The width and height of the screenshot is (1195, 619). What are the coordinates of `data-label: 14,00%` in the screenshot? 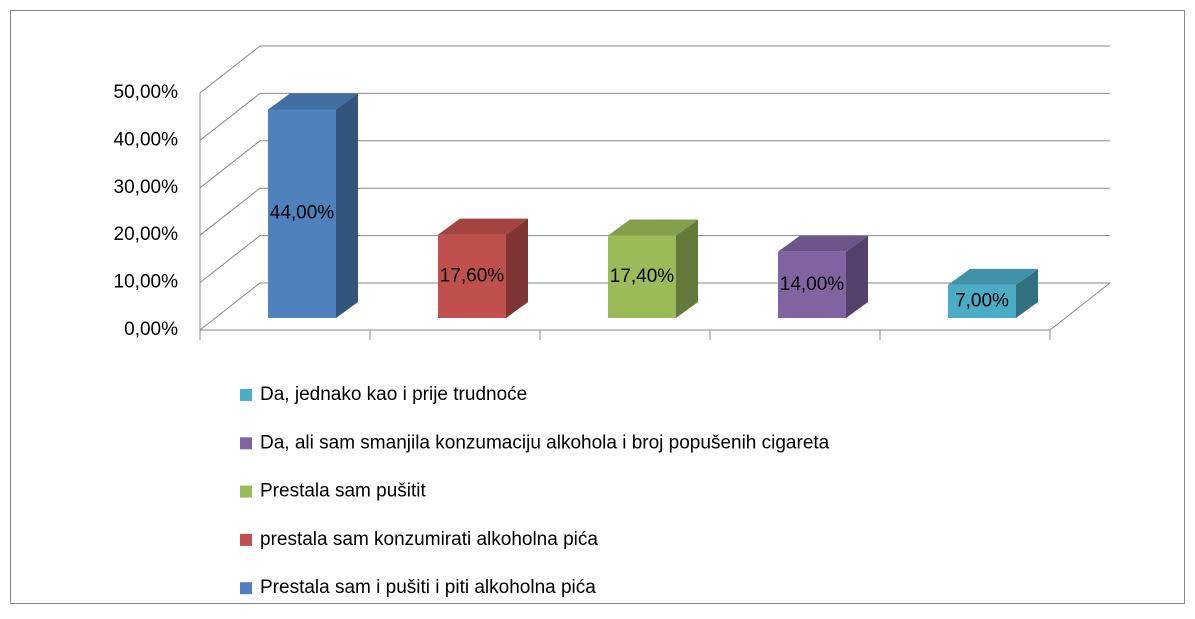 It's located at (812, 284).